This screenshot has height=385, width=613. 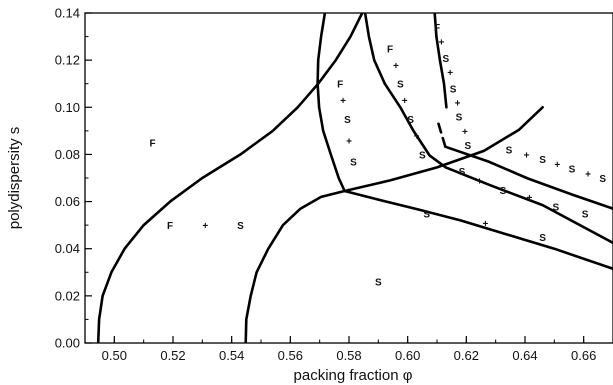 I want to click on x-tick-label: 0.50, so click(x=114, y=355).